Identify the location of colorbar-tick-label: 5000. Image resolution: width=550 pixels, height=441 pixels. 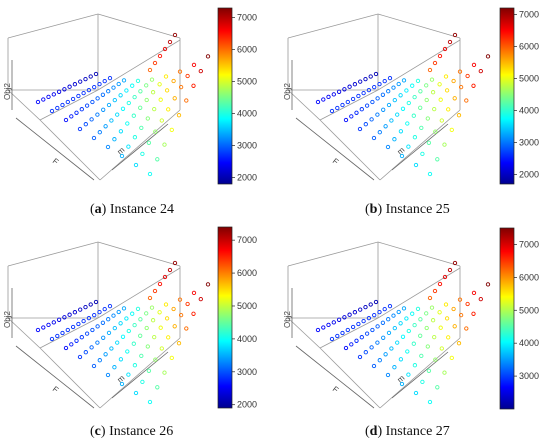
(247, 306).